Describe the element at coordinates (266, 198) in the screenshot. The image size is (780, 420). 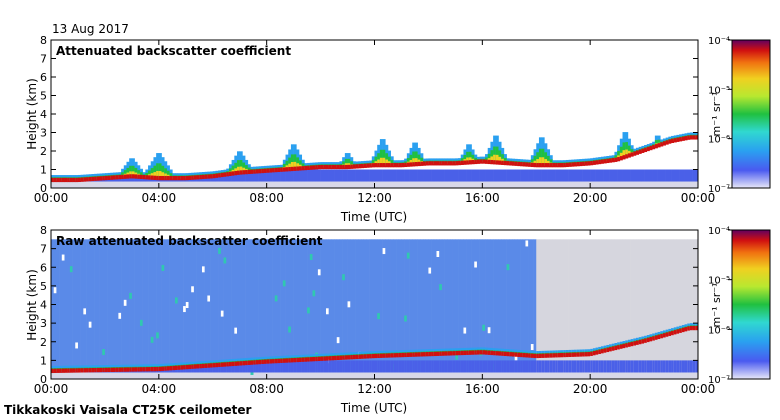
I see `x-tick-label: 08:00` at that location.